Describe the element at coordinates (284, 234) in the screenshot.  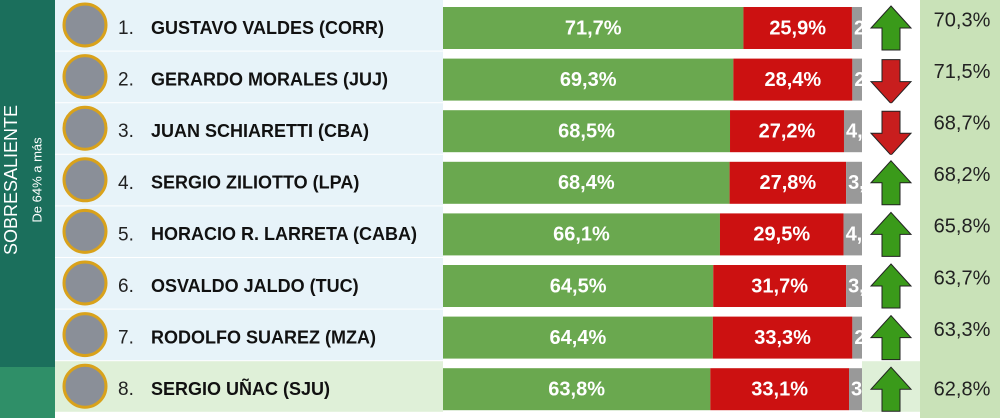
I see `category-label: HORACIO R. LARRETA (CABA)` at that location.